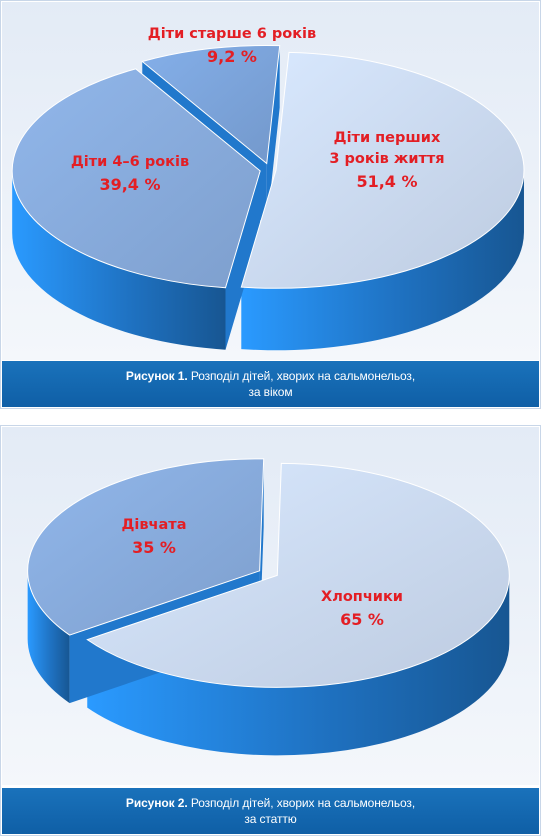 This screenshot has width=541, height=836. What do you see at coordinates (270, 392) in the screenshot?
I see `figure-1-caption-line2: за віком` at bounding box center [270, 392].